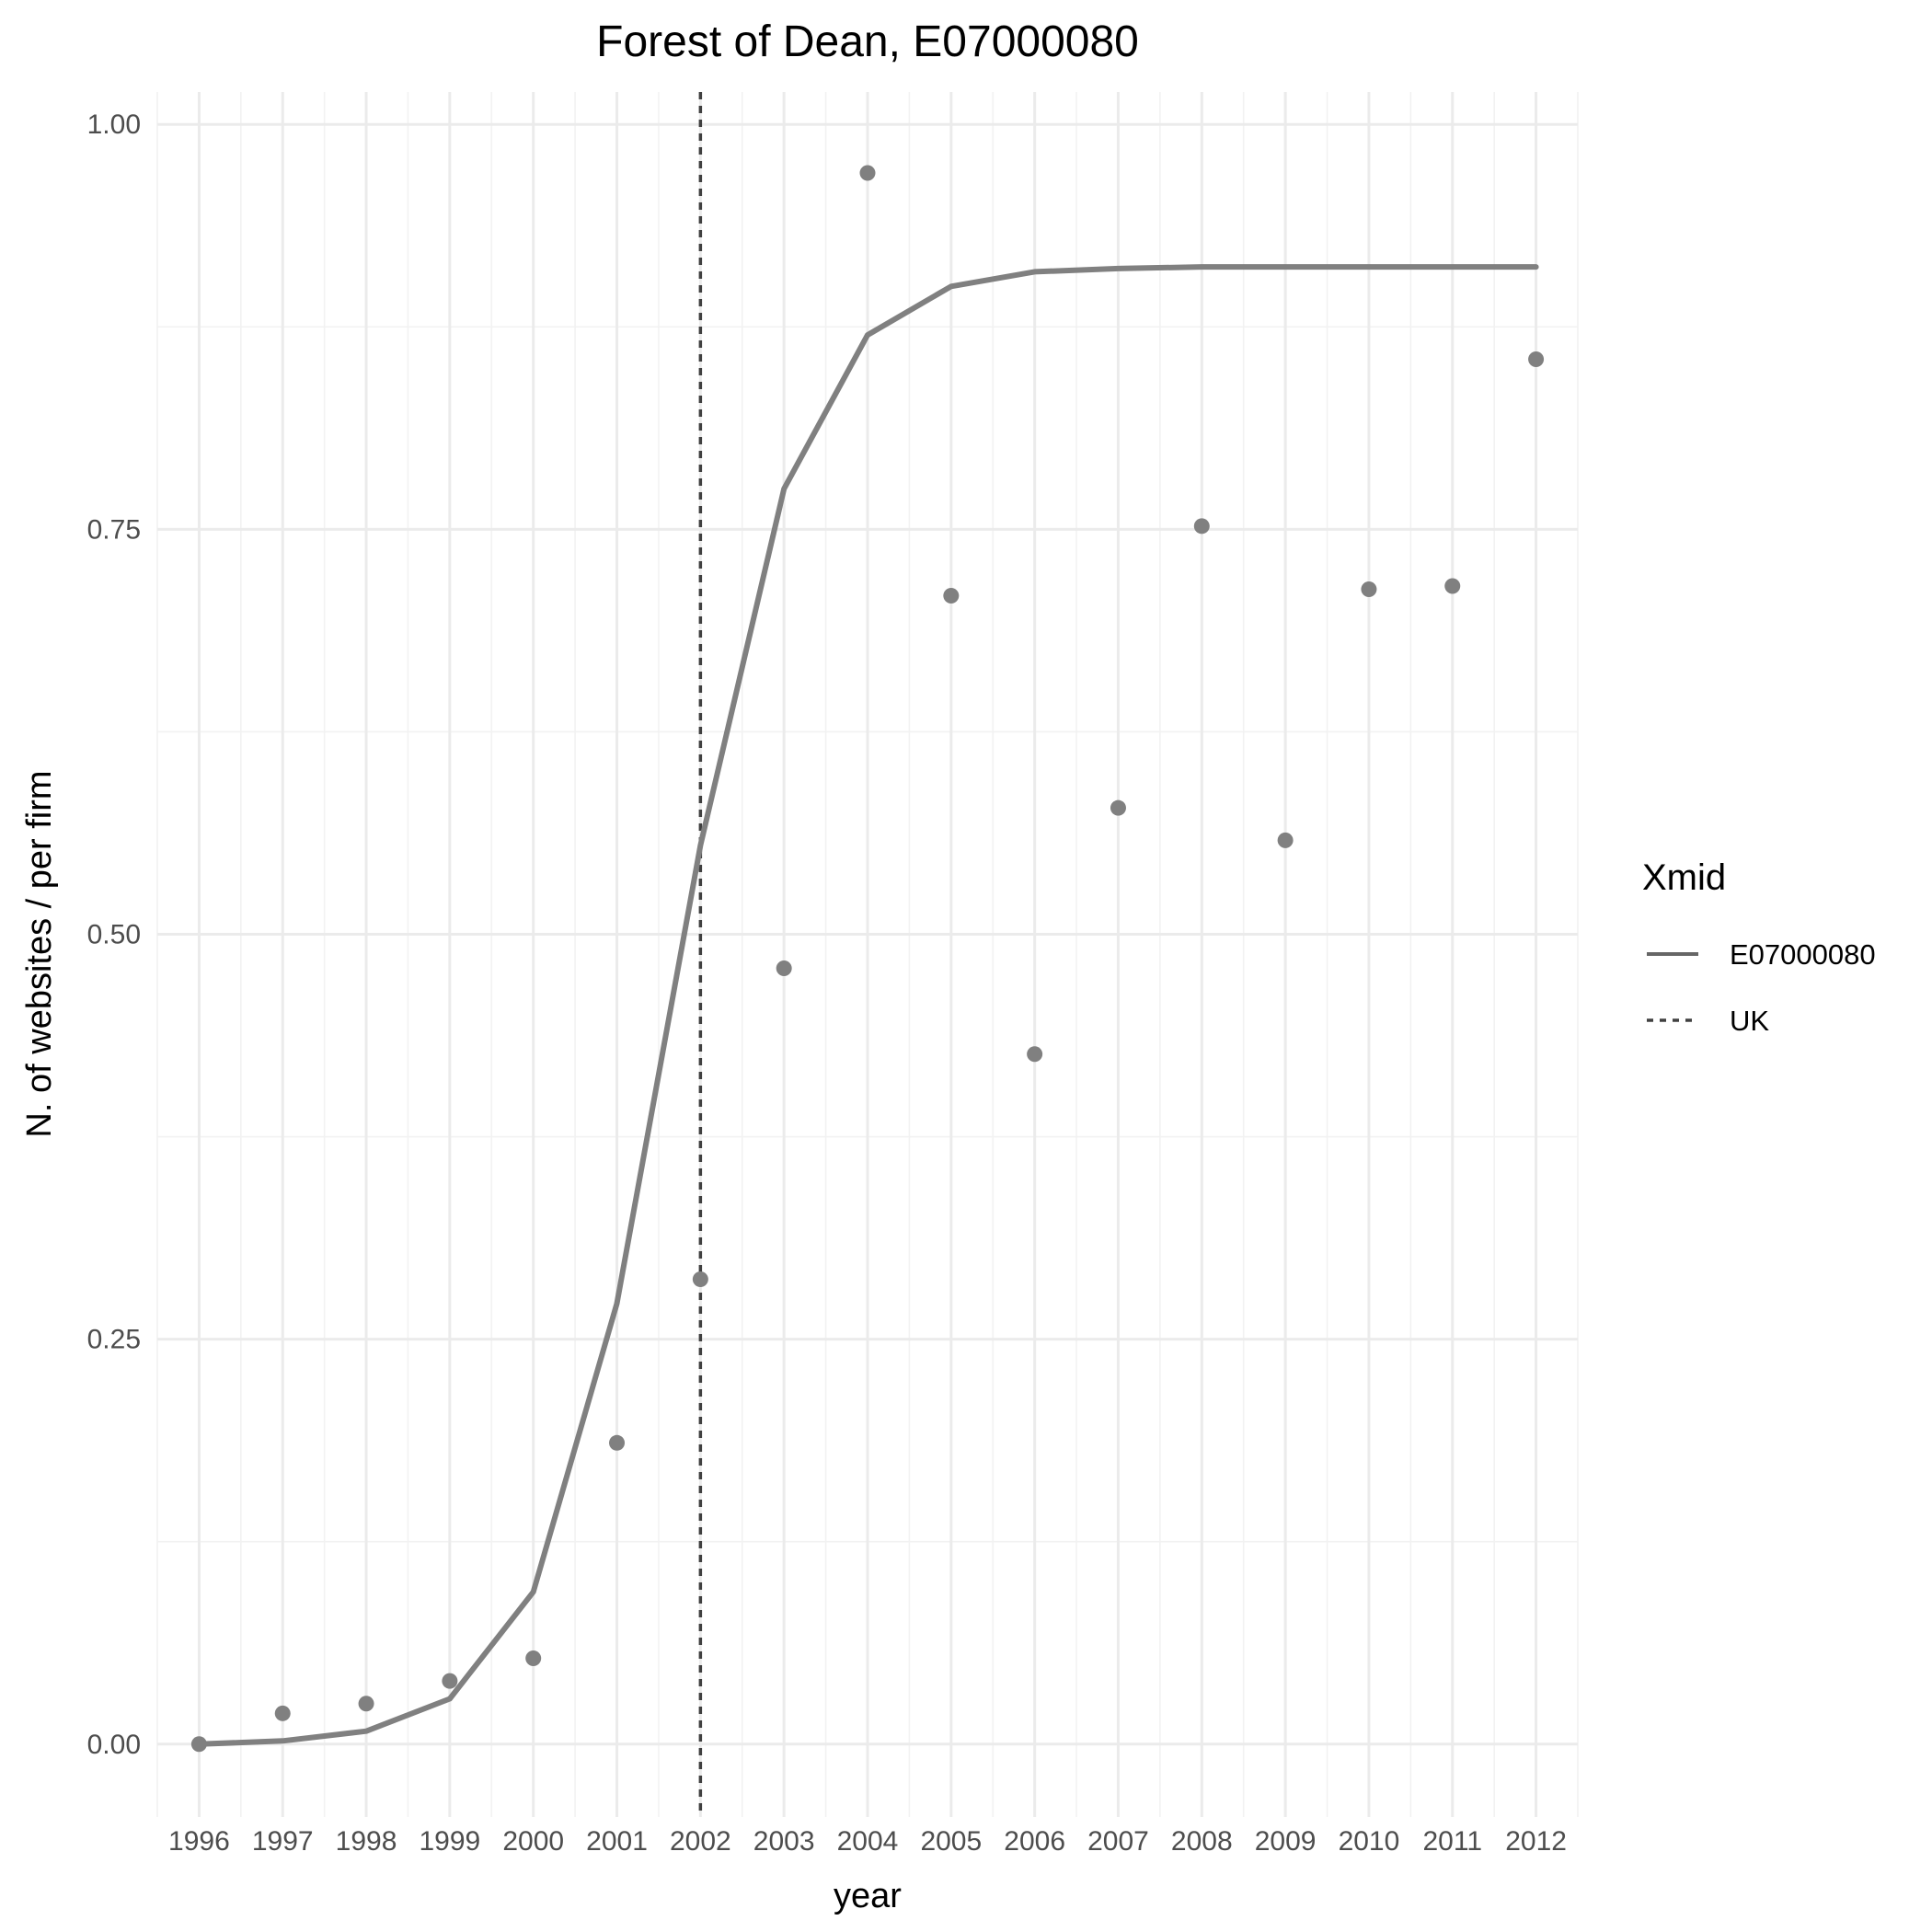  I want to click on x-tick-label: 1997, so click(283, 1841).